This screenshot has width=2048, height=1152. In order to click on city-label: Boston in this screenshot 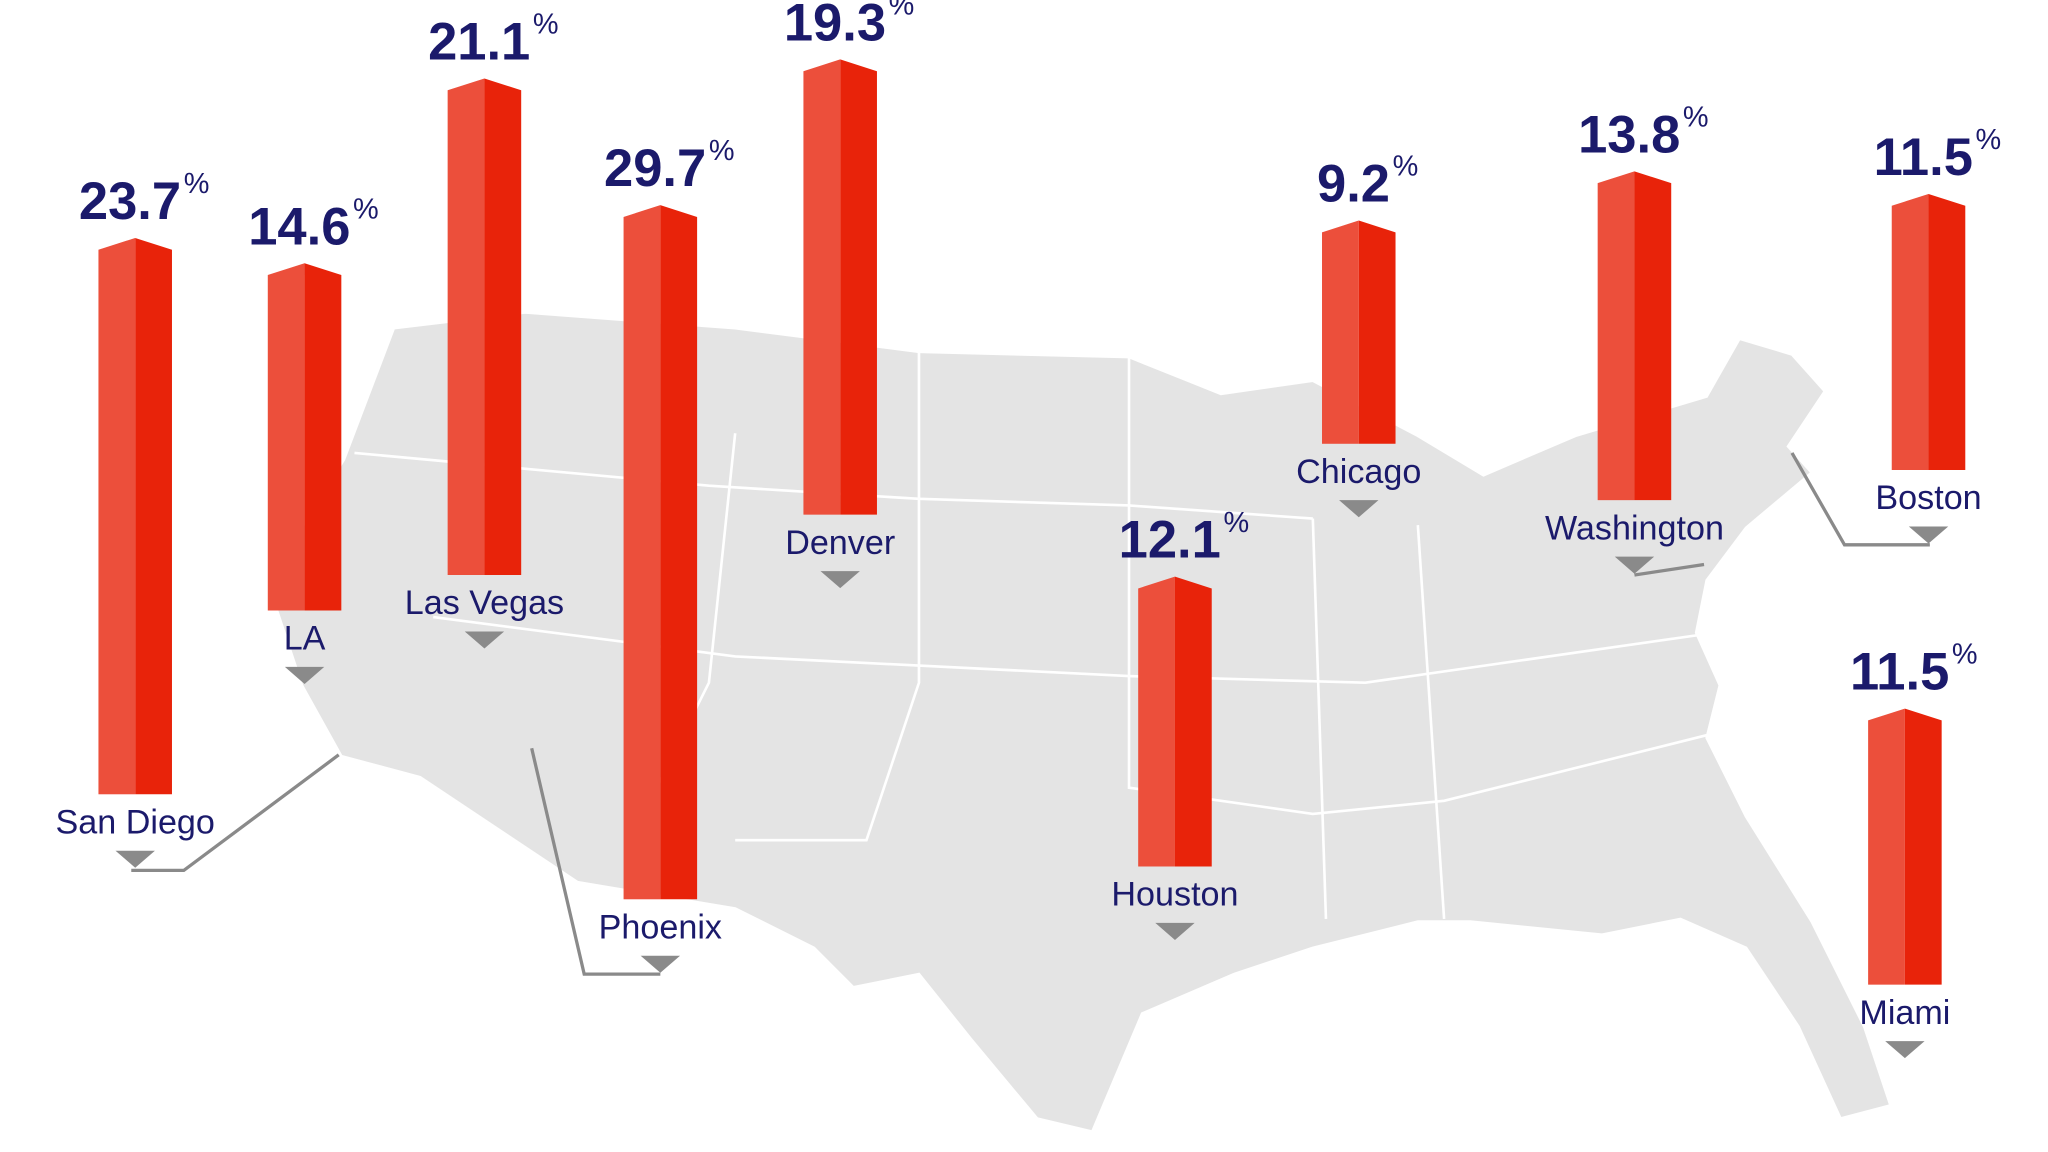, I will do `click(1928, 498)`.